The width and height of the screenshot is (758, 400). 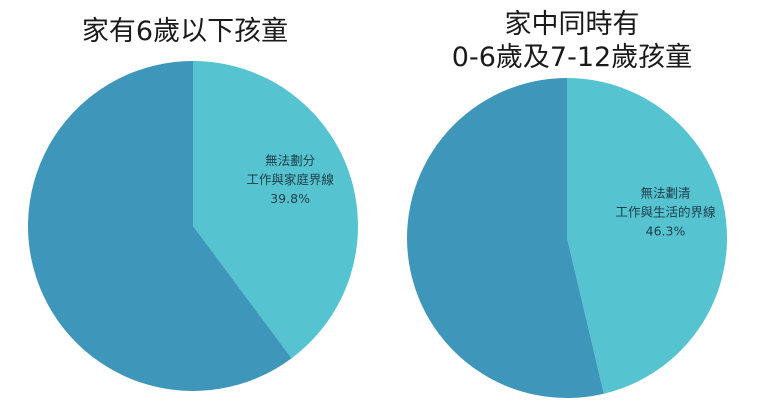 What do you see at coordinates (290, 198) in the screenshot?
I see `slice-value-label: 39.8%` at bounding box center [290, 198].